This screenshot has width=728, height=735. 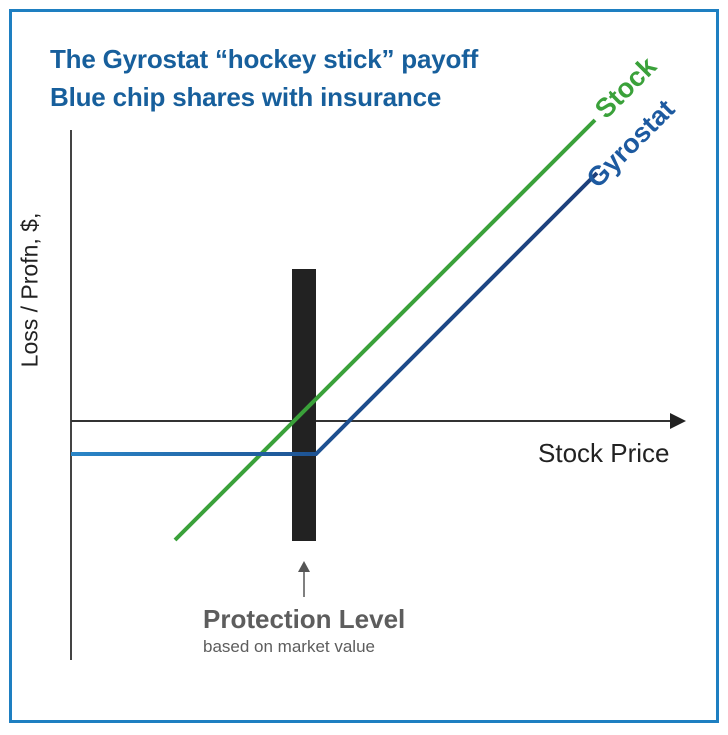 What do you see at coordinates (264, 59) in the screenshot?
I see `chart-title: The Gyrostat “hockey stick” payoff` at bounding box center [264, 59].